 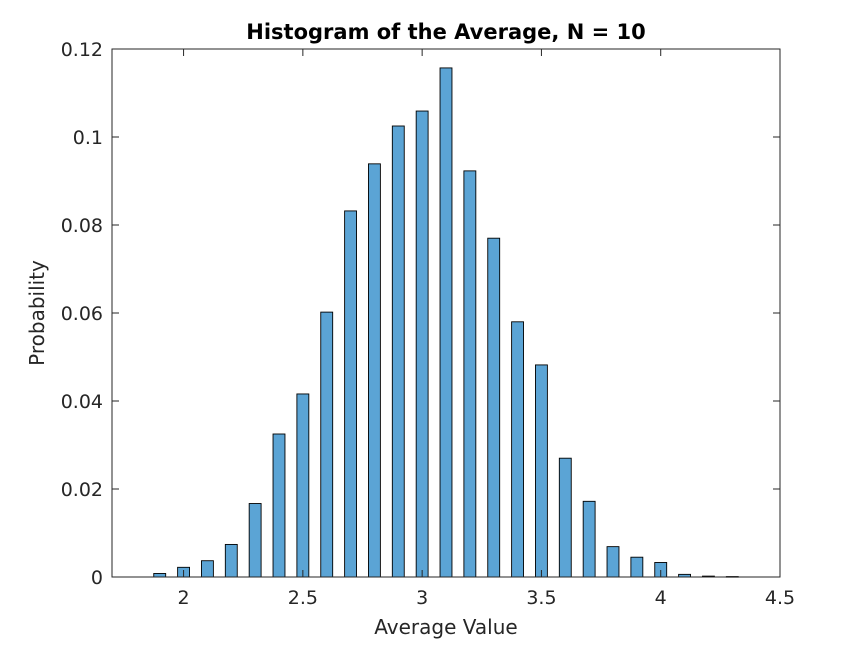 I want to click on x-tick-label: 4, so click(x=661, y=598).